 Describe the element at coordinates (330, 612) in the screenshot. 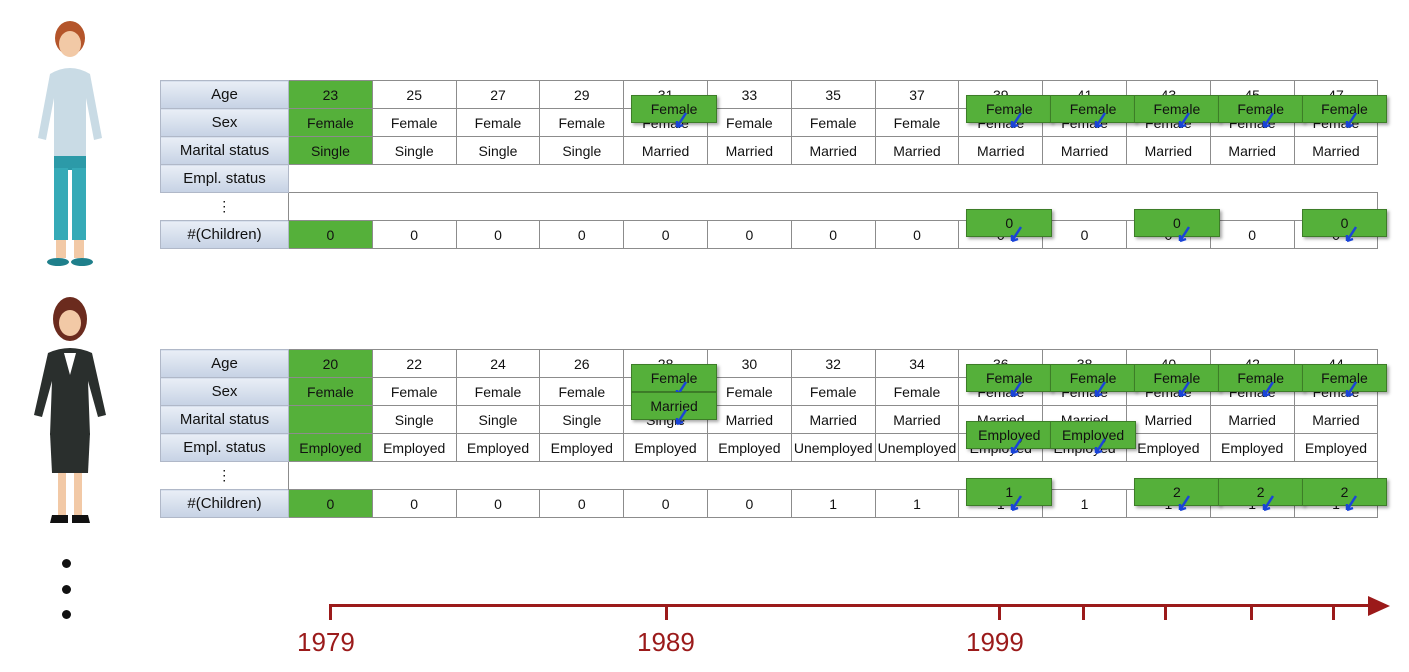

I see `timeline-tick-1979` at that location.